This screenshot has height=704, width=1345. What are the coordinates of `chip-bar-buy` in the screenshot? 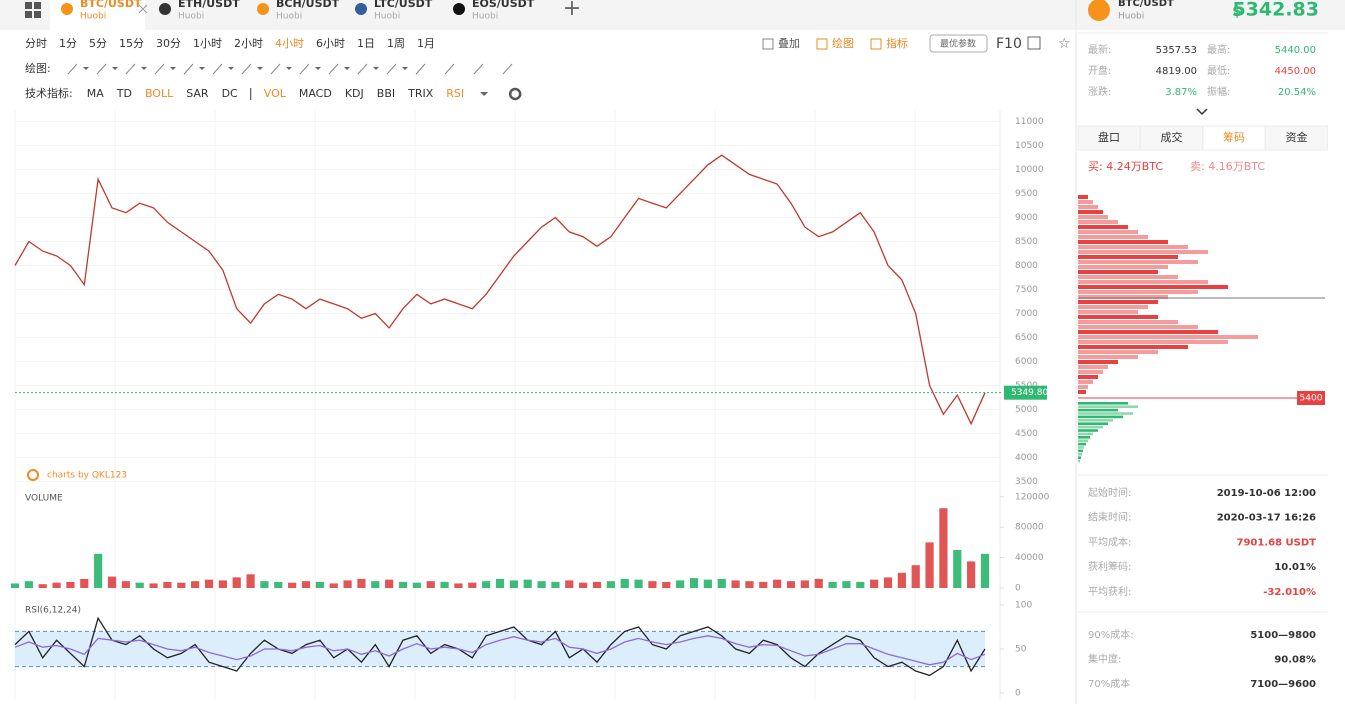 It's located at (1098, 410).